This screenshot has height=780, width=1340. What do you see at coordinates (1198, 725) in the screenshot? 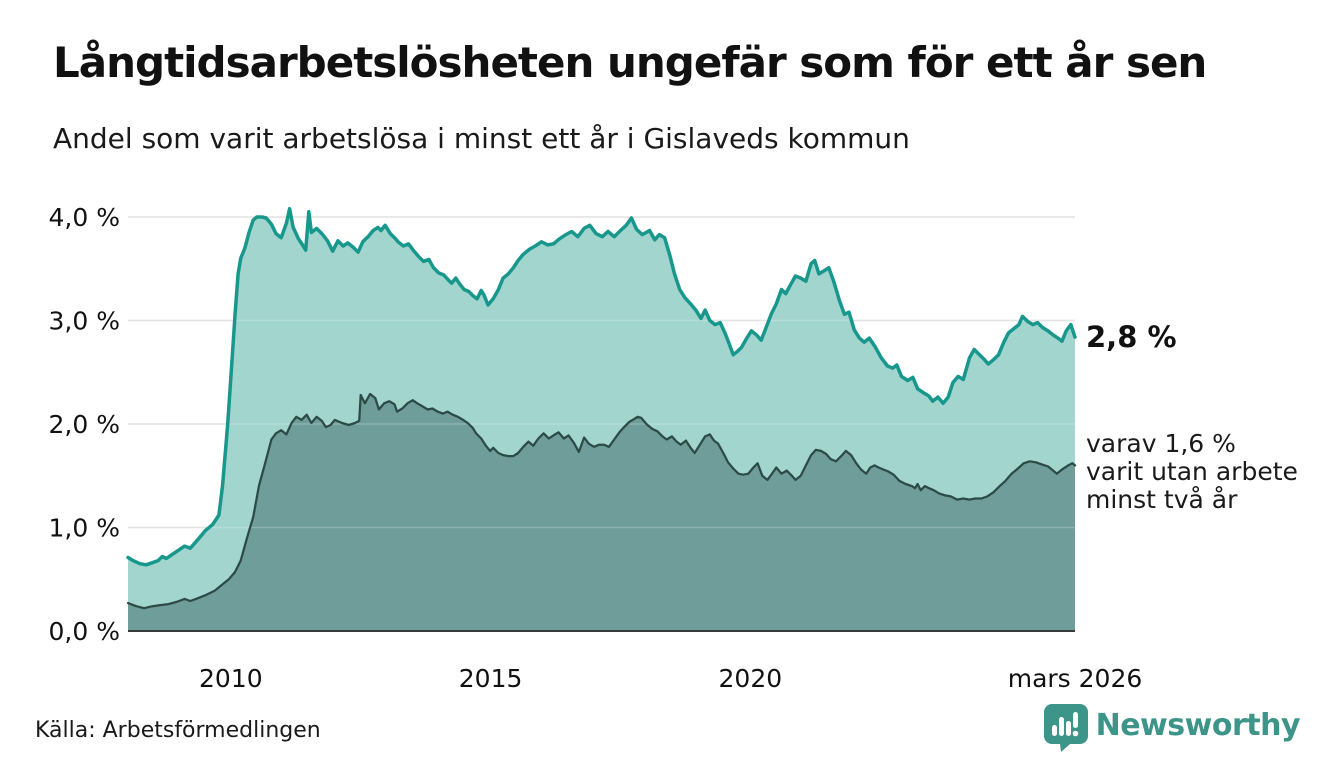
I see `logo-text: Newsworthy` at bounding box center [1198, 725].